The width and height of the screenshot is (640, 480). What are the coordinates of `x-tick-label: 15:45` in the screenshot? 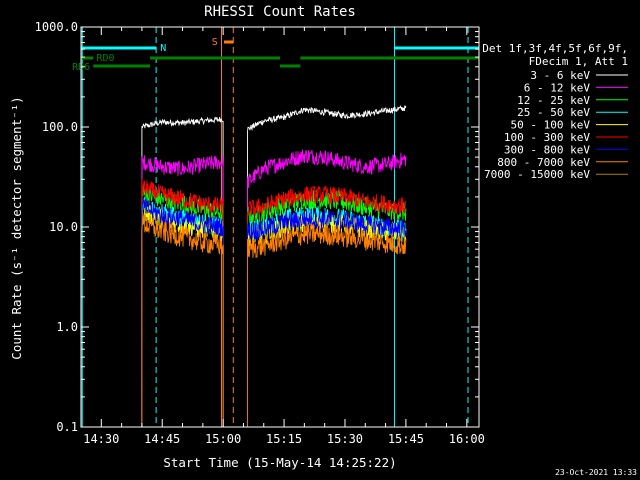 It's located at (406, 439).